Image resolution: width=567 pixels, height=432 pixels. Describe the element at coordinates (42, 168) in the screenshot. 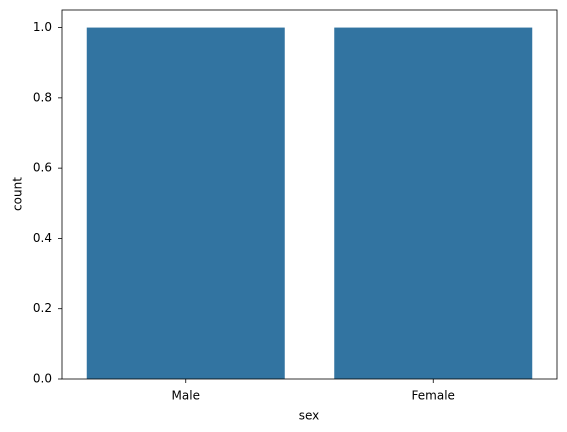

I see `y-tick-label: 0.6` at that location.